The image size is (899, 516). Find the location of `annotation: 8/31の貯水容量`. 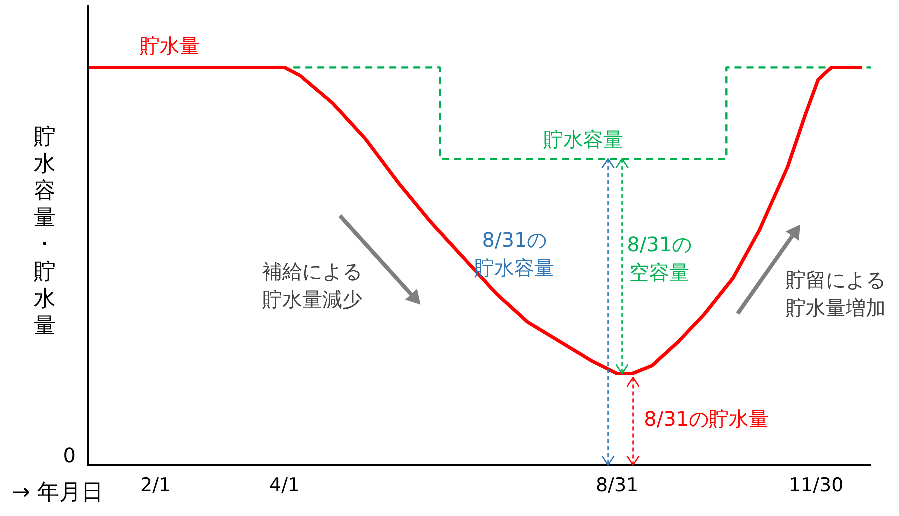

annotation: 8/31の貯水容量 is located at coordinates (514, 254).